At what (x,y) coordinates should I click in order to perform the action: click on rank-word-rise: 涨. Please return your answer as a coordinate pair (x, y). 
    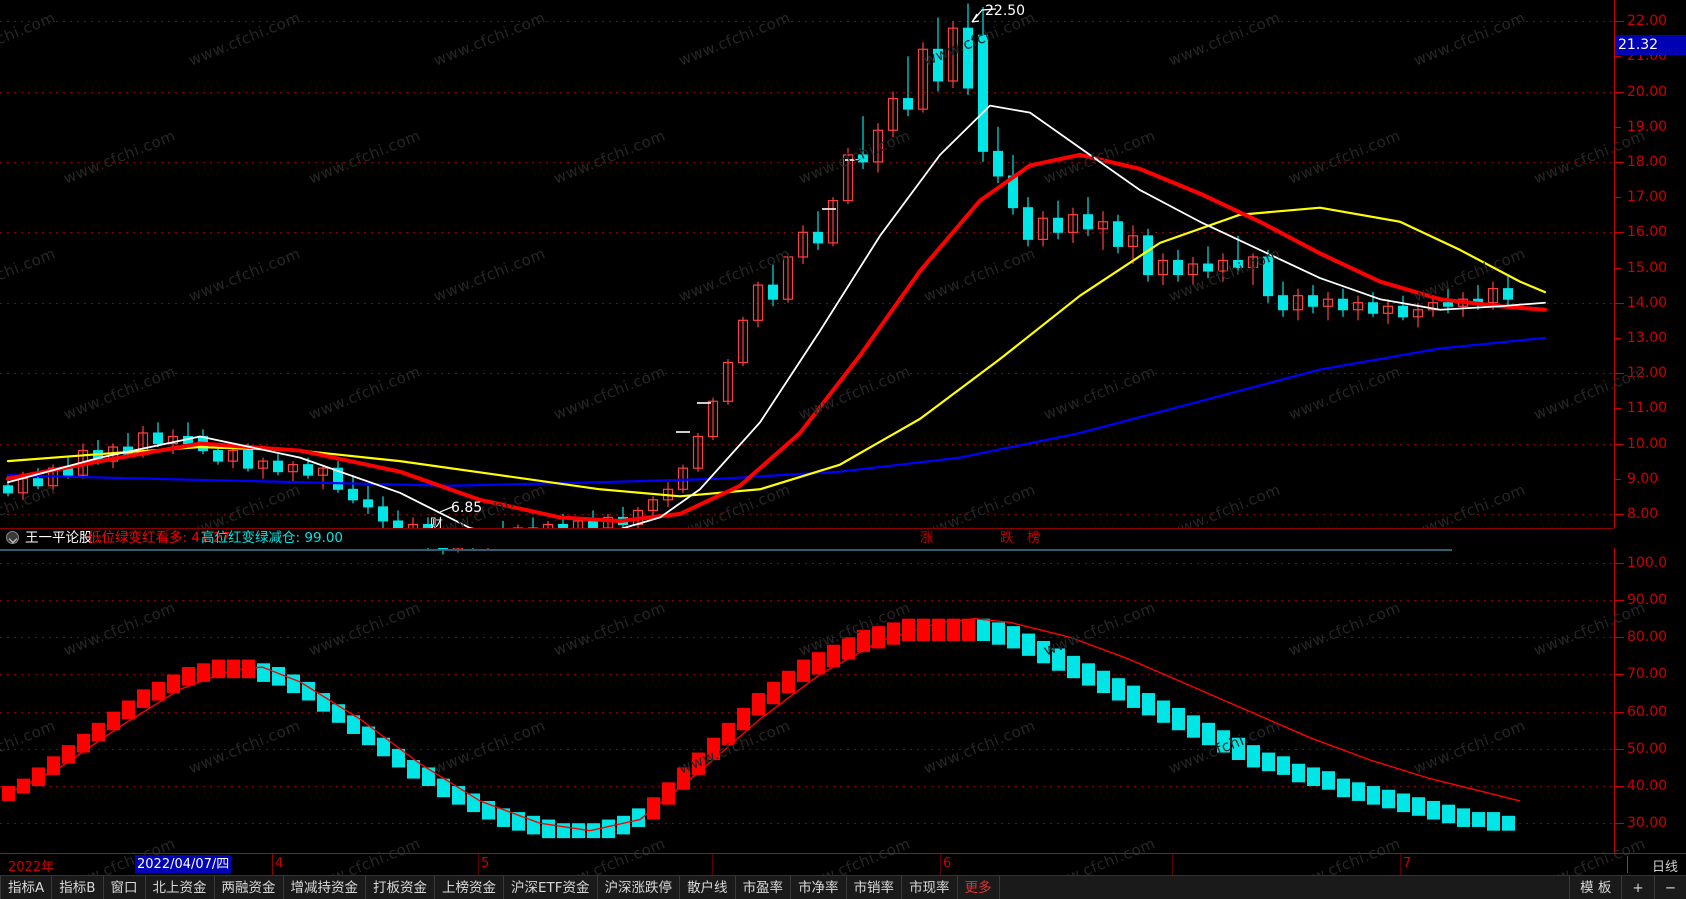
    Looking at the image, I should click on (927, 538).